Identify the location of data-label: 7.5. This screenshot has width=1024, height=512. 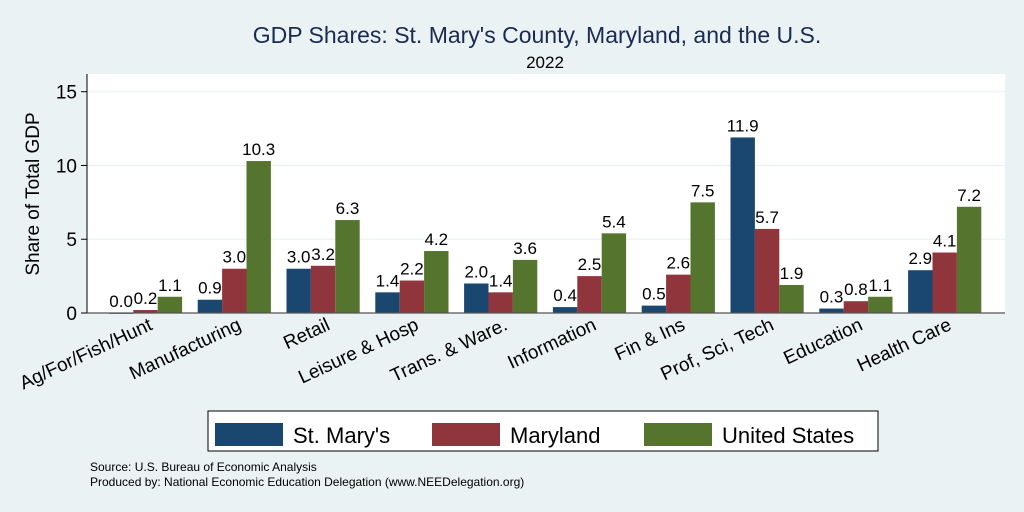
(703, 190).